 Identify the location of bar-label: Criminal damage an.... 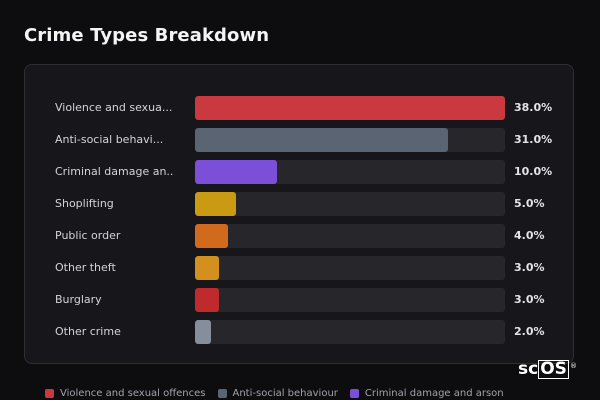
(114, 171).